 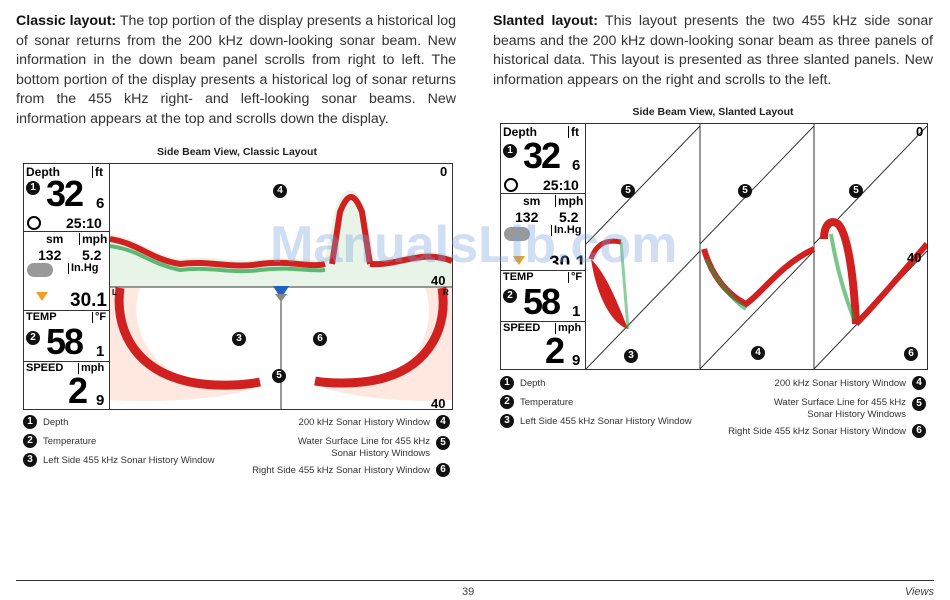 I want to click on legend-number: 6, so click(x=919, y=431).